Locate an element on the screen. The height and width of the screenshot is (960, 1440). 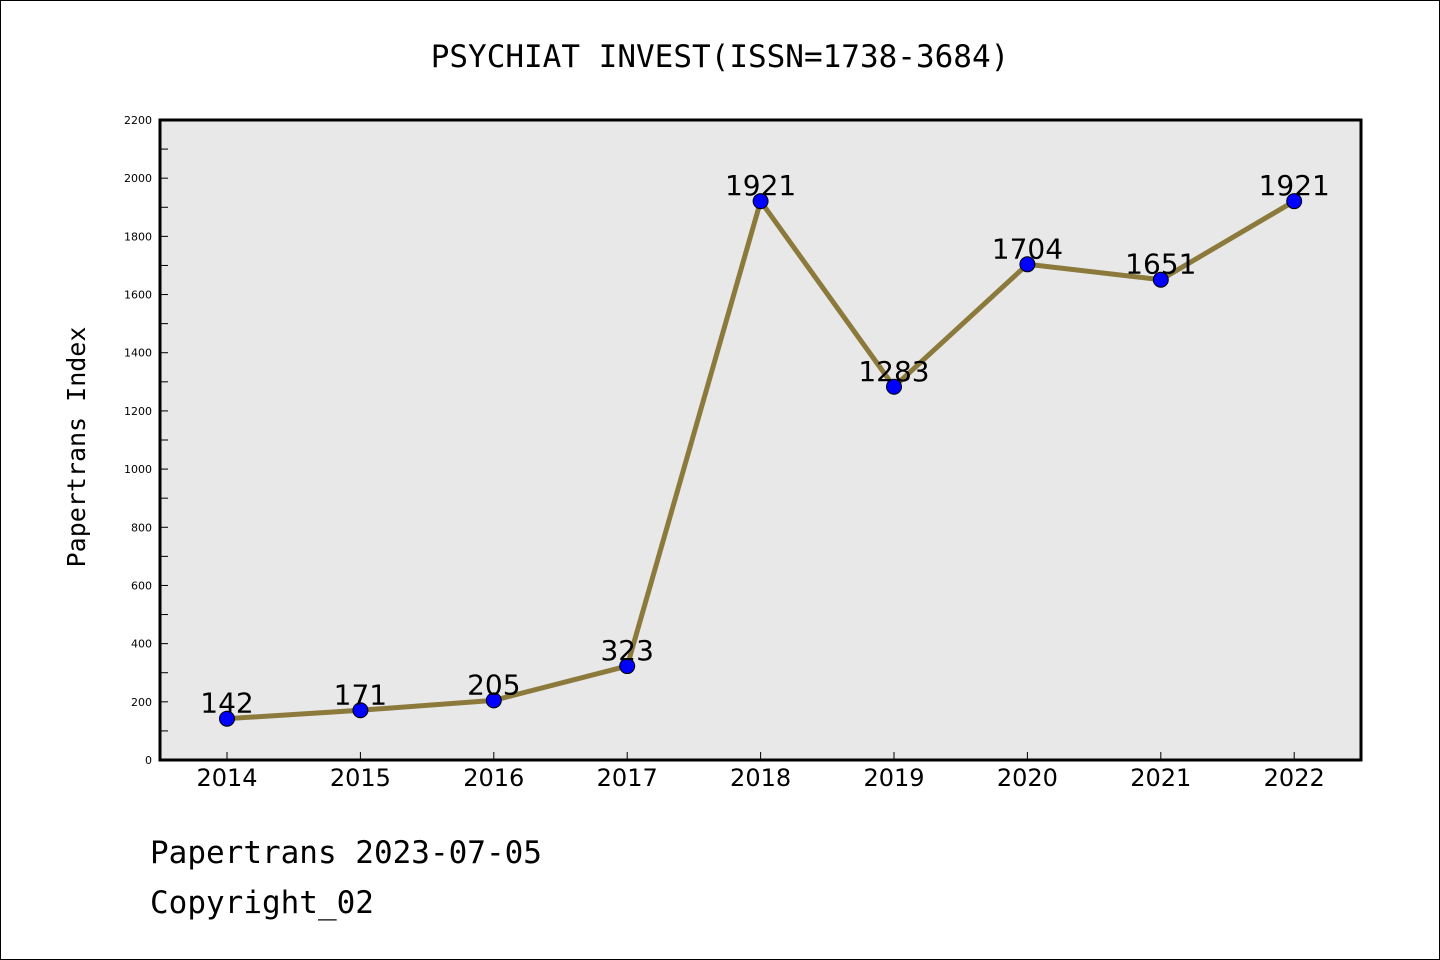
x-tick-label: 2016 is located at coordinates (493, 778).